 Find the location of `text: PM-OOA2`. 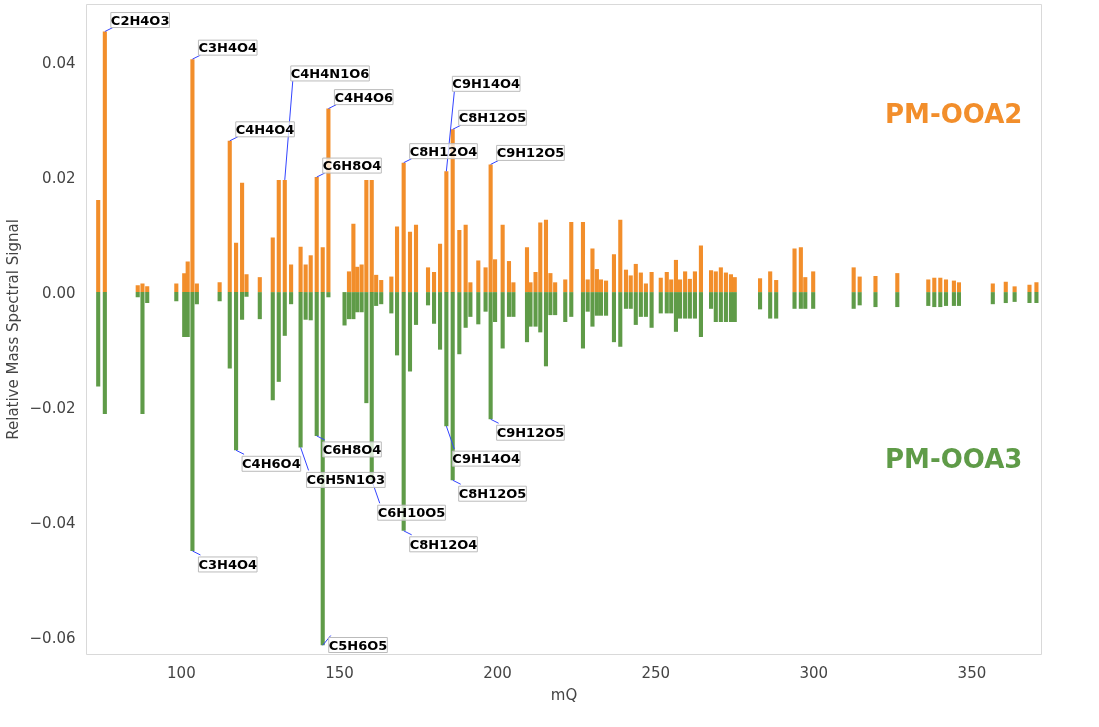

text: PM-OOA2 is located at coordinates (953, 113).